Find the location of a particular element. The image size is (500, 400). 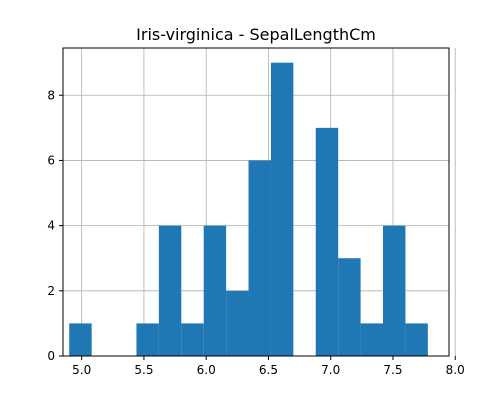

x-tick-label: 7.0 is located at coordinates (330, 370).